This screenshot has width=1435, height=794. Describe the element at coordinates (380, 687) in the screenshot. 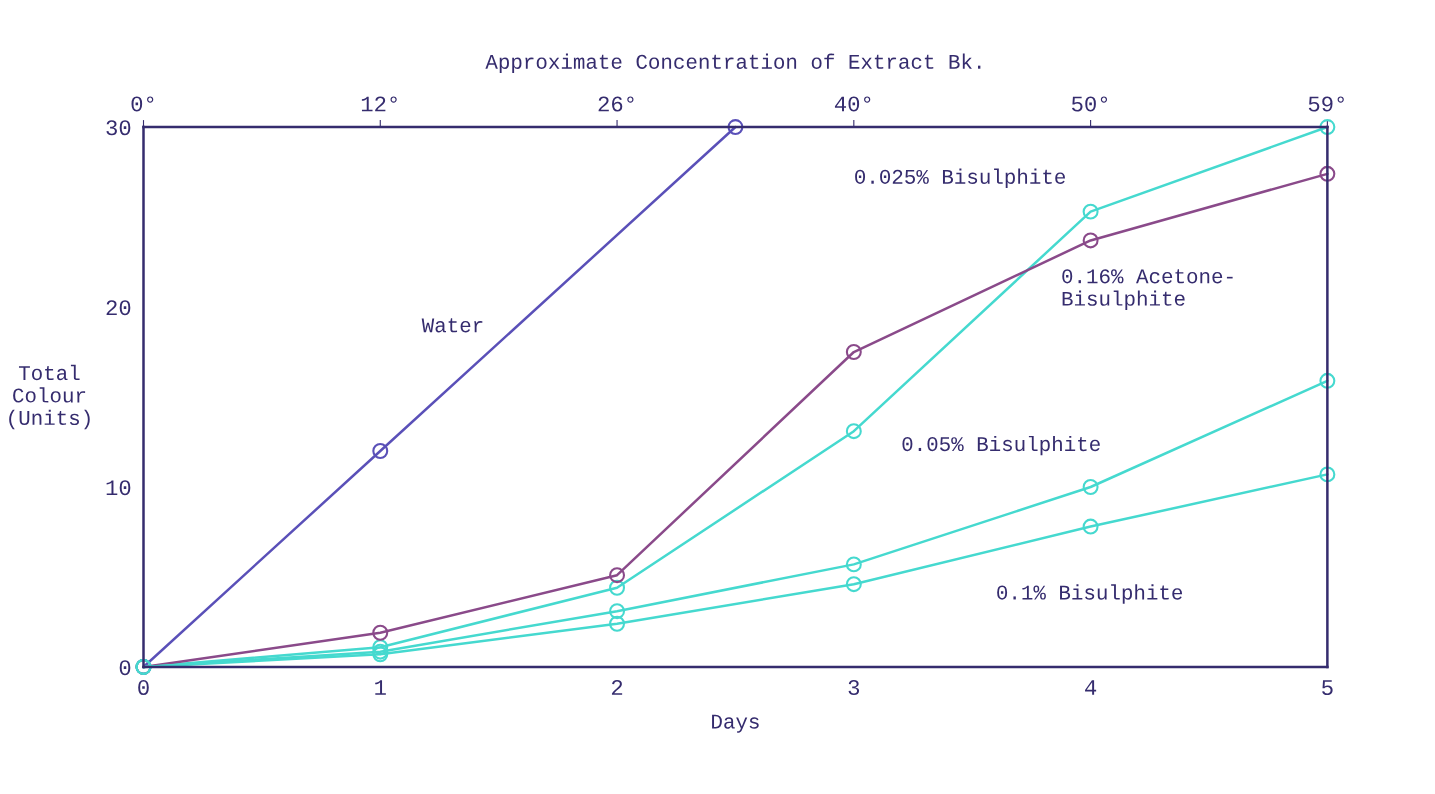

I see `x-tick-label: 1` at that location.